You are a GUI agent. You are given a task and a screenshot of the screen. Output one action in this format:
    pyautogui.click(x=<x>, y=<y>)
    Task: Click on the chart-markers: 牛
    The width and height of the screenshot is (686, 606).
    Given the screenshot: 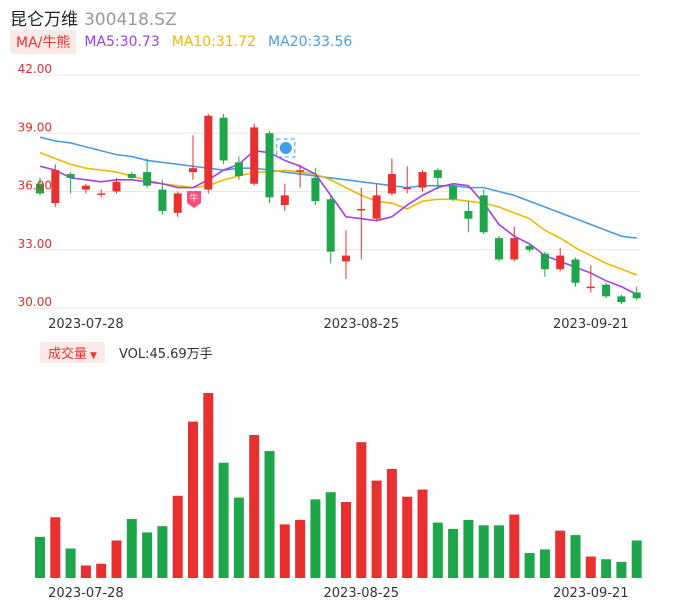 What is the action you would take?
    pyautogui.click(x=241, y=173)
    